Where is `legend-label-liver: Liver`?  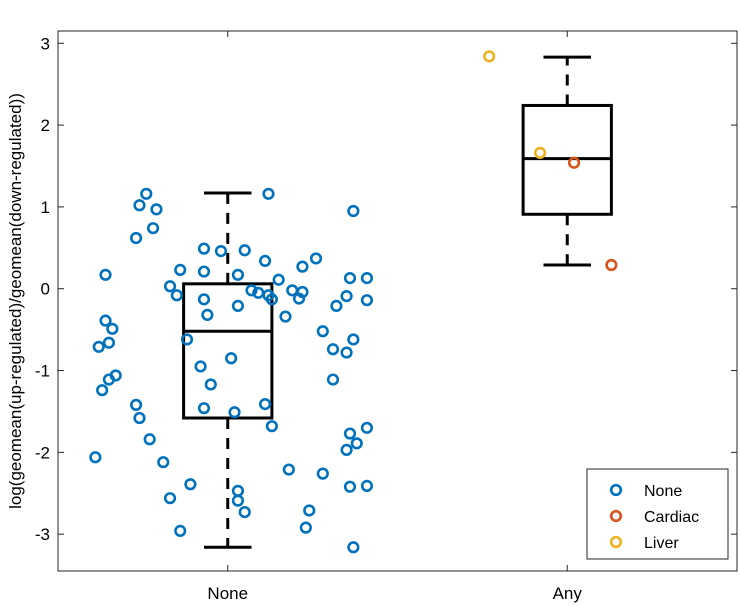 legend-label-liver: Liver is located at coordinates (661, 543).